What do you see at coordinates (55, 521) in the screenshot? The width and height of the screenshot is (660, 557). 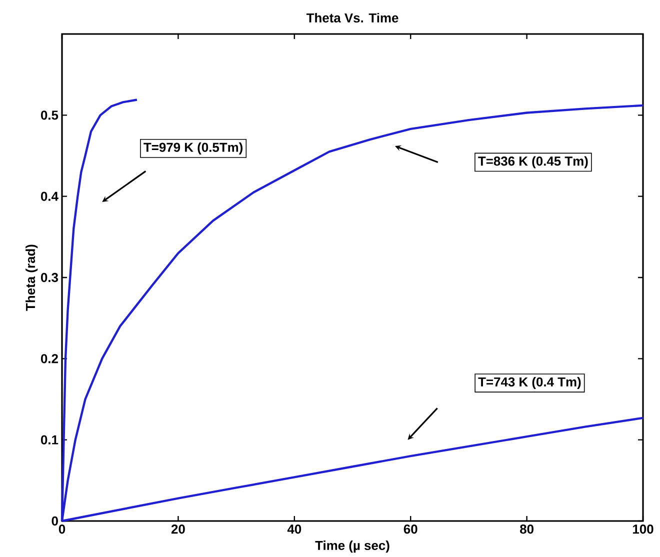 I see `y-tick-label: 0` at bounding box center [55, 521].